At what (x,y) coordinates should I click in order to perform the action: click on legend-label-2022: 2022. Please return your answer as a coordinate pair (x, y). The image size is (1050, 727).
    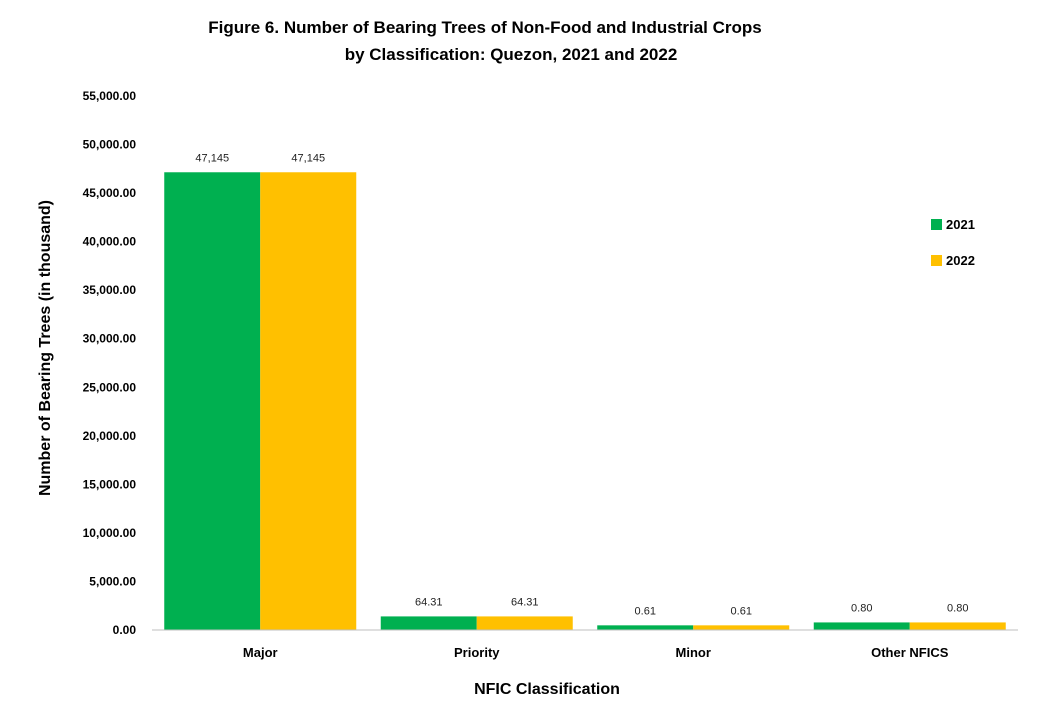
    Looking at the image, I should click on (960, 260).